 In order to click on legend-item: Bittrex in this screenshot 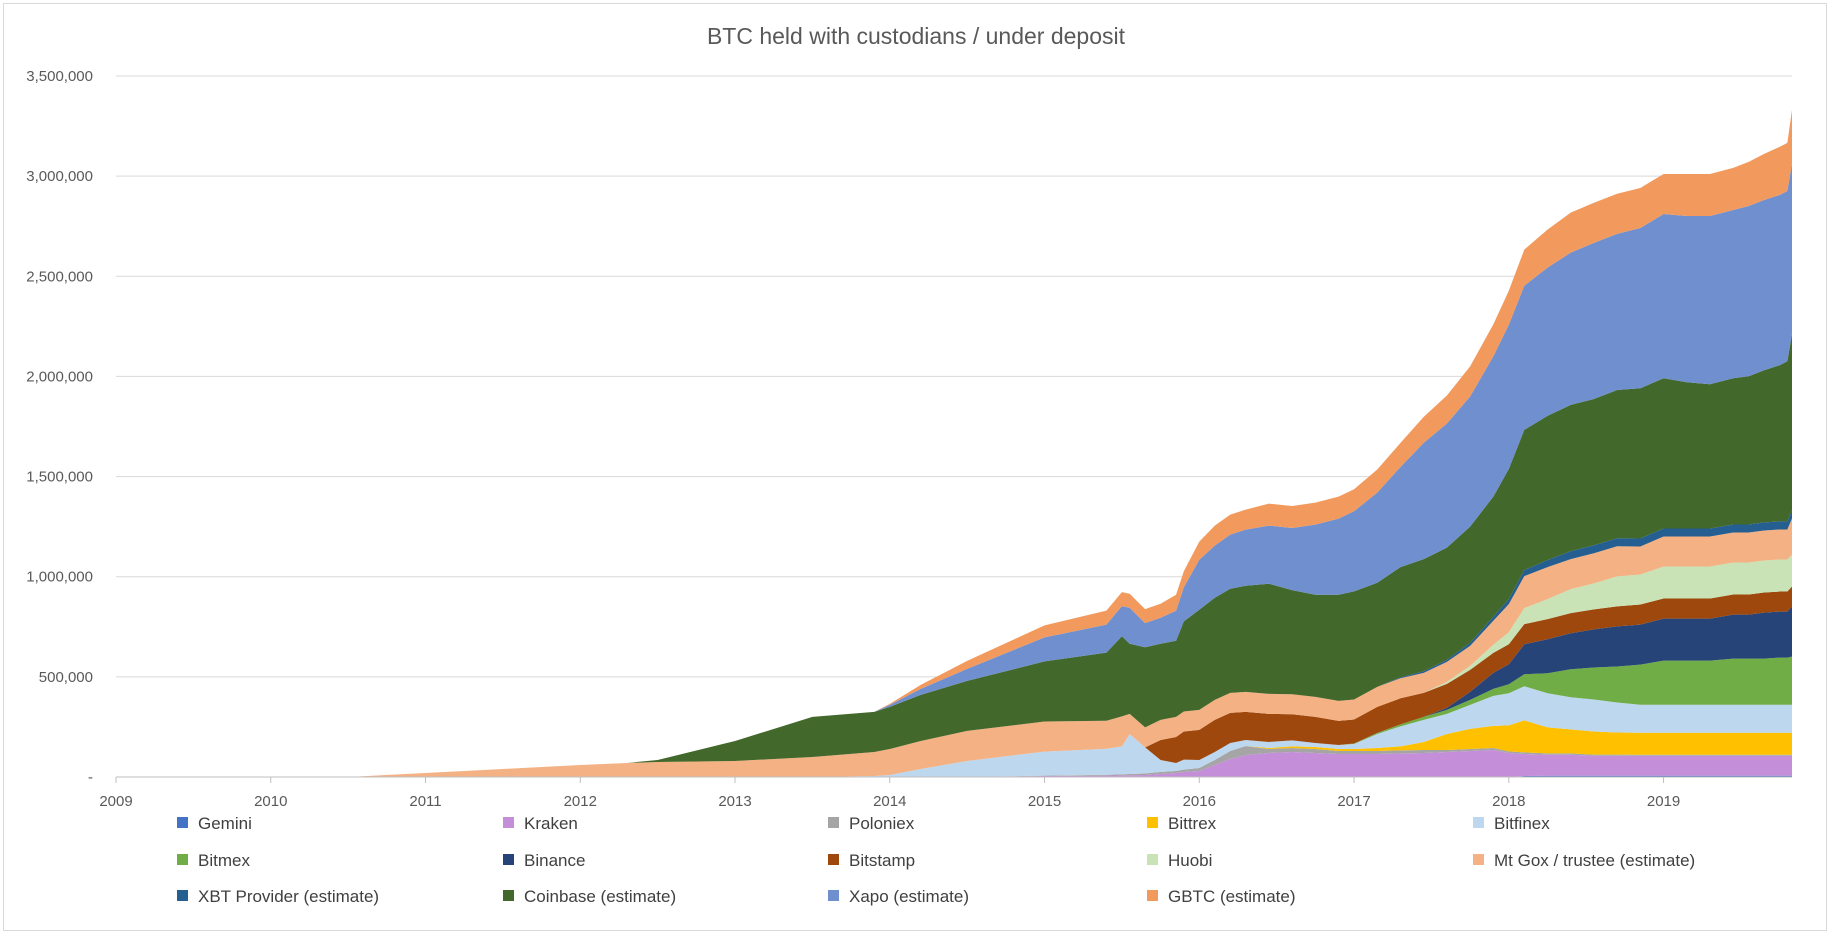, I will do `click(1182, 823)`.